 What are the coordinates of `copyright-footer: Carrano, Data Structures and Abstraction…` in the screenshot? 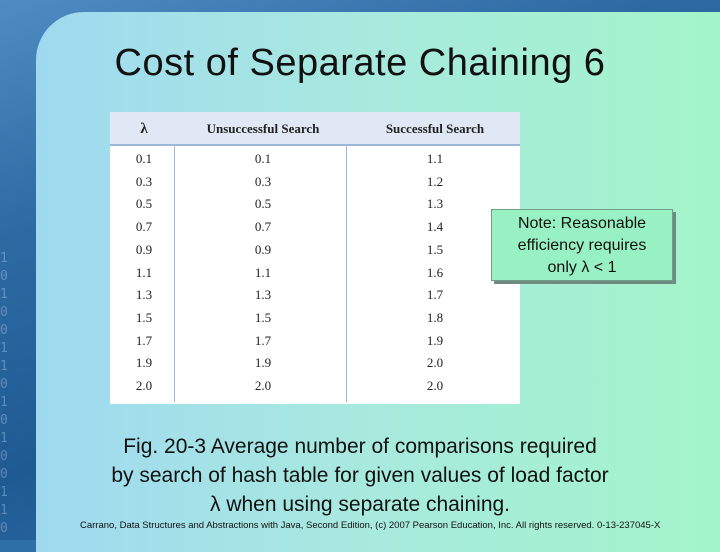 It's located at (370, 525).